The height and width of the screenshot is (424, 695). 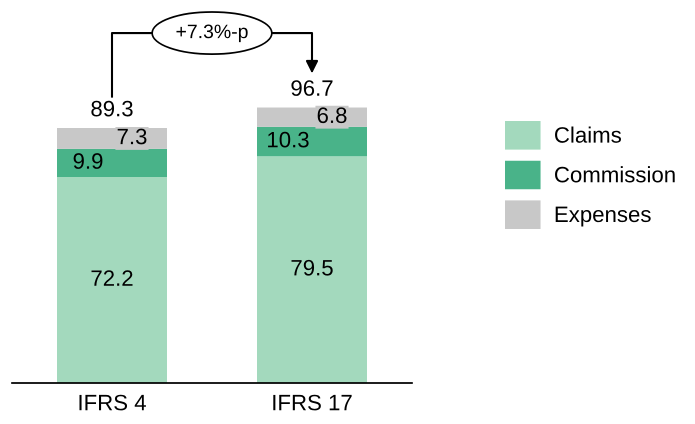 I want to click on data-label: 6.8, so click(x=332, y=115).